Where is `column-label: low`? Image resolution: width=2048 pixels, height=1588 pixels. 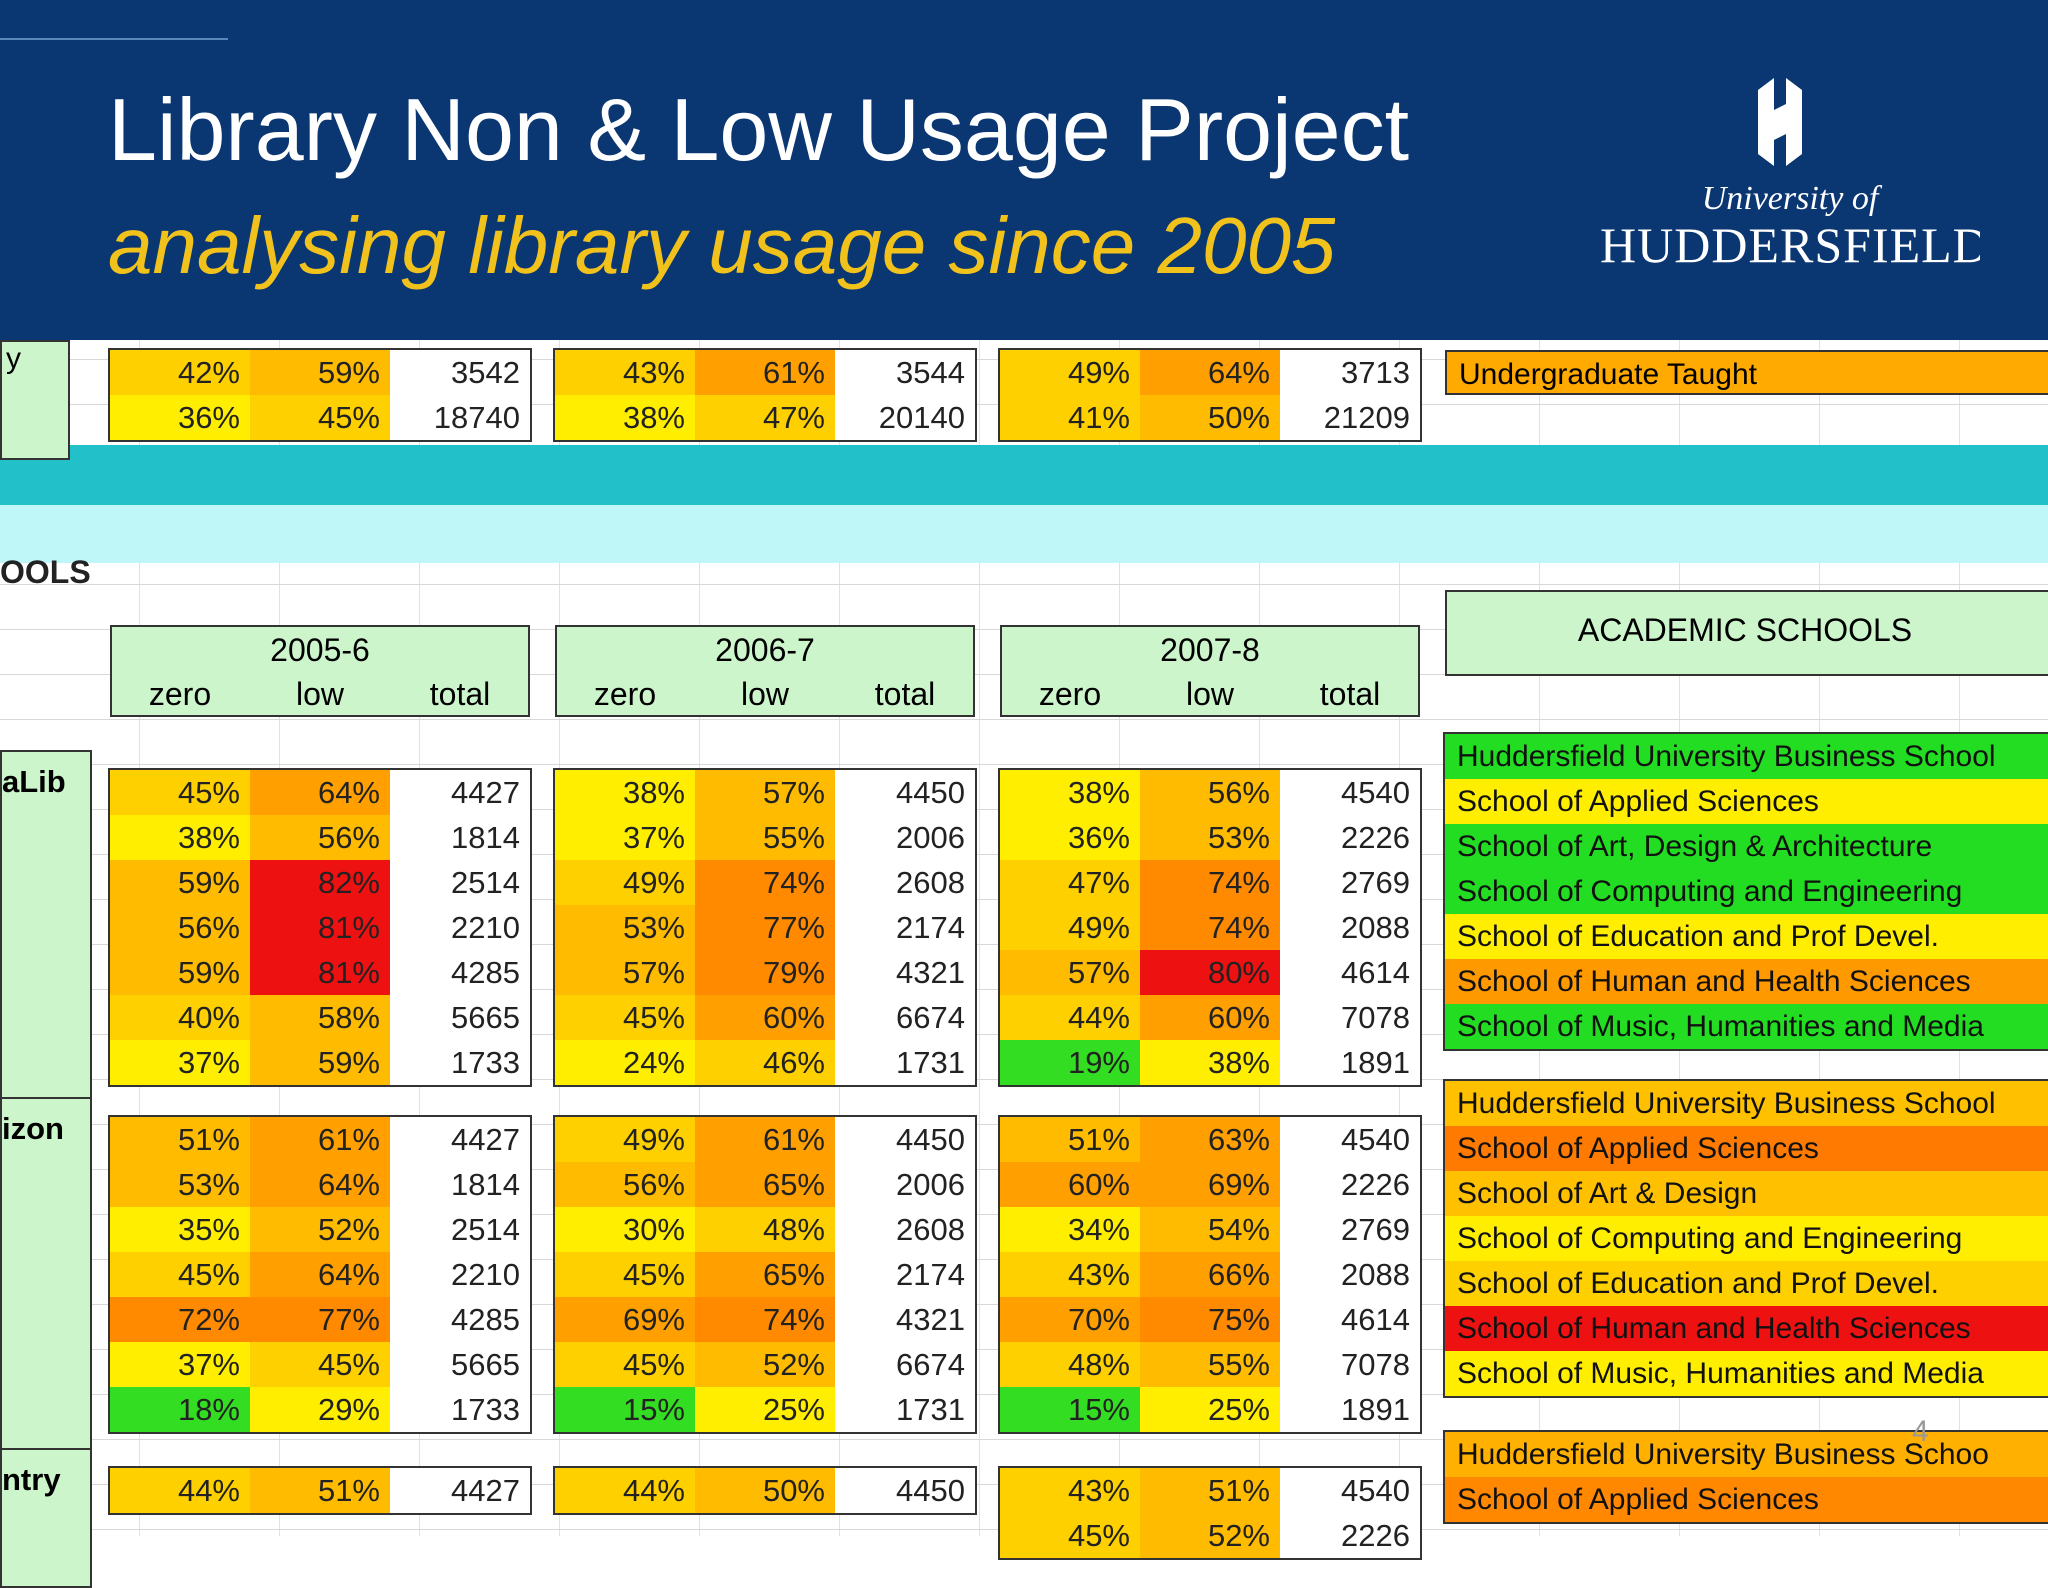
column-label: low is located at coordinates (764, 694).